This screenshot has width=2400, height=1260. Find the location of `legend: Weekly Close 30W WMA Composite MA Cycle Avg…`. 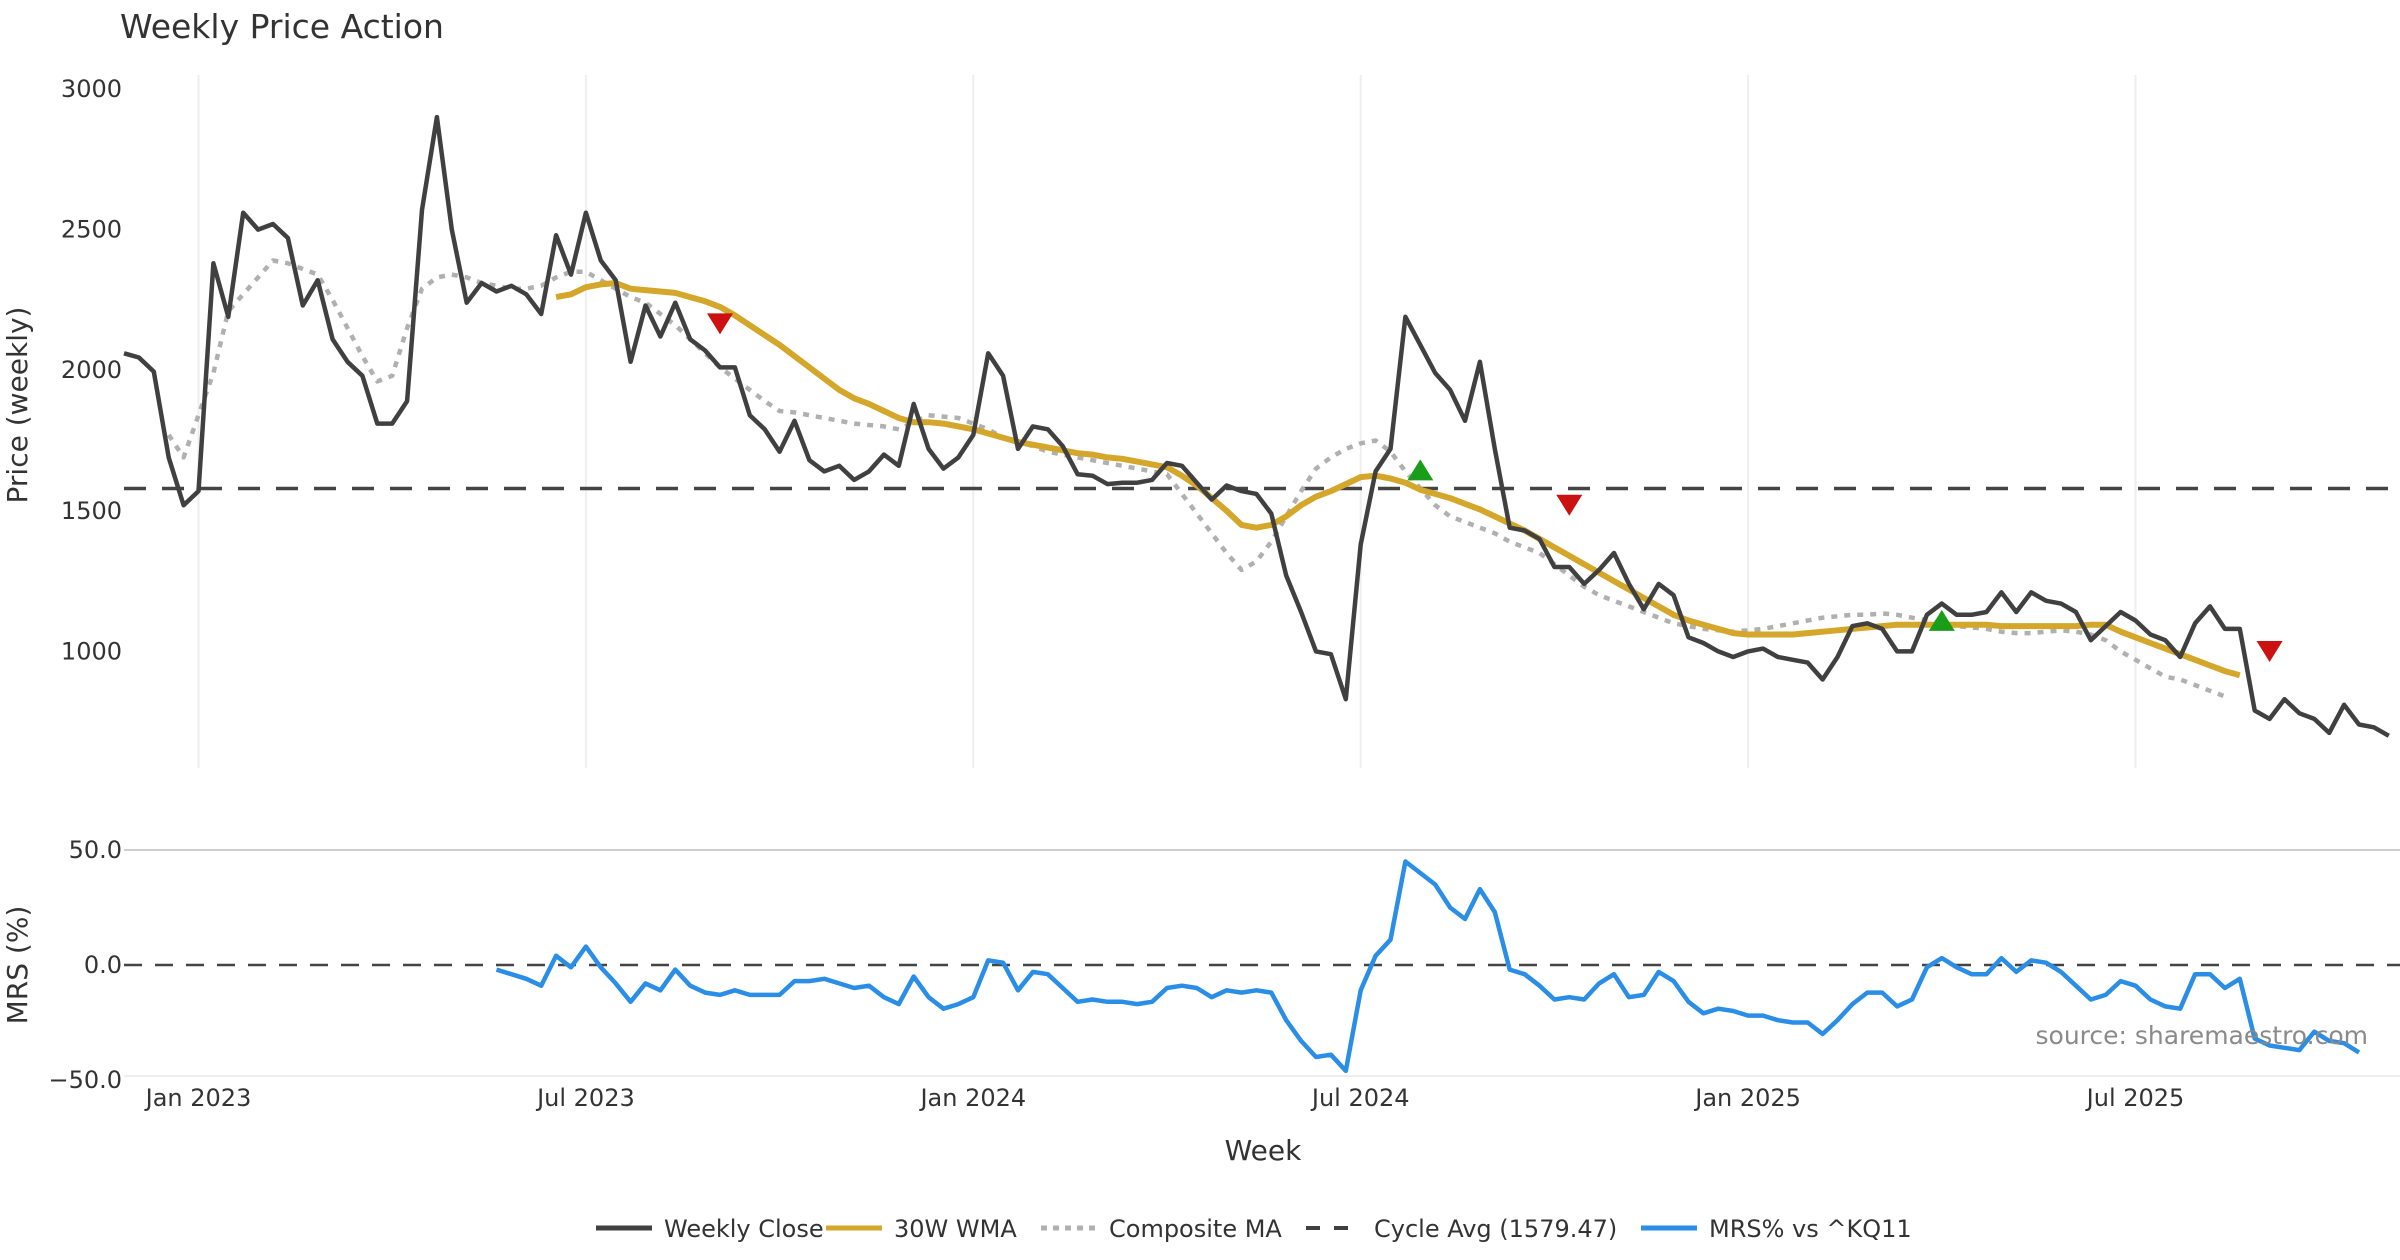

legend: Weekly Close 30W WMA Composite MA Cycle Avg… is located at coordinates (1254, 1229).